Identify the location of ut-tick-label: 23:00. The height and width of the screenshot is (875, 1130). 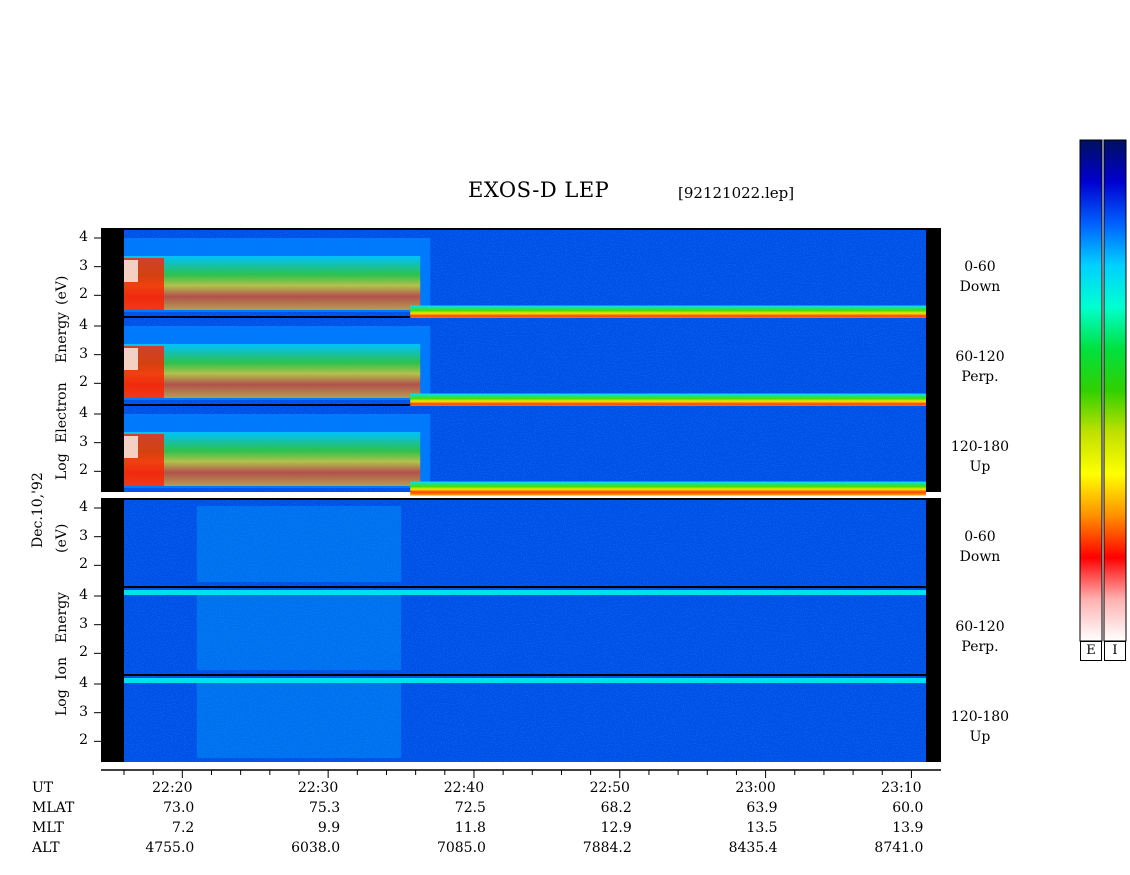
(755, 788).